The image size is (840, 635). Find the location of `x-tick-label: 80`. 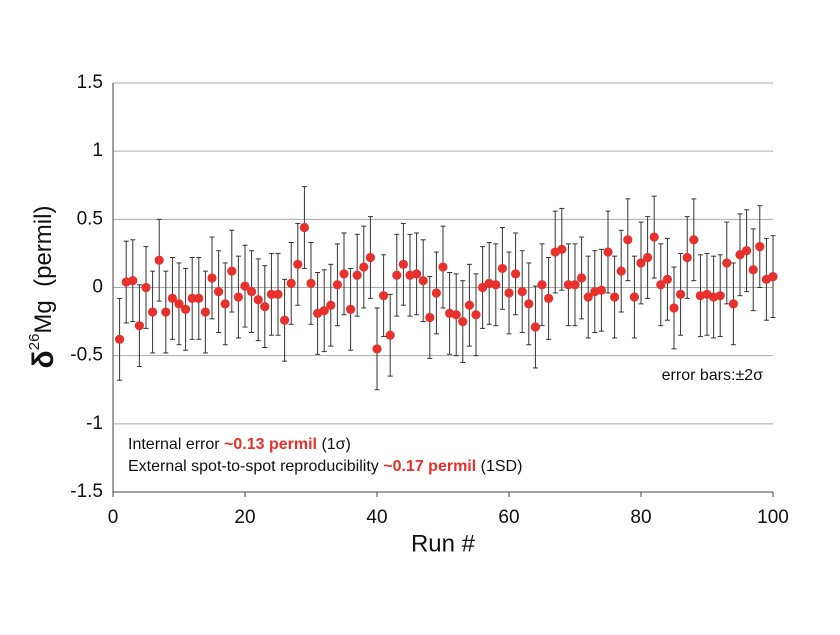

x-tick-label: 80 is located at coordinates (640, 517).